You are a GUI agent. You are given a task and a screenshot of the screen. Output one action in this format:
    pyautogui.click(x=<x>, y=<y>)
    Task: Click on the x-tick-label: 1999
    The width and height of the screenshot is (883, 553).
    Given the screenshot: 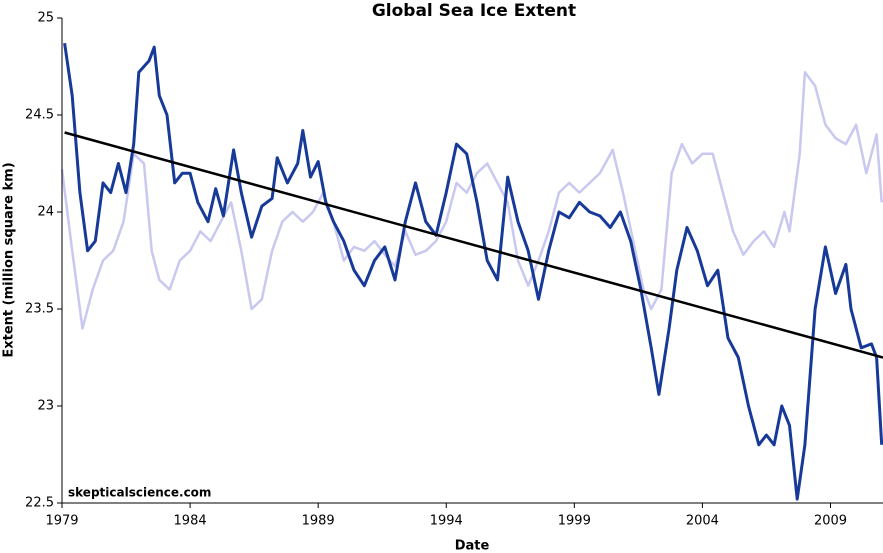 What is the action you would take?
    pyautogui.click(x=574, y=521)
    